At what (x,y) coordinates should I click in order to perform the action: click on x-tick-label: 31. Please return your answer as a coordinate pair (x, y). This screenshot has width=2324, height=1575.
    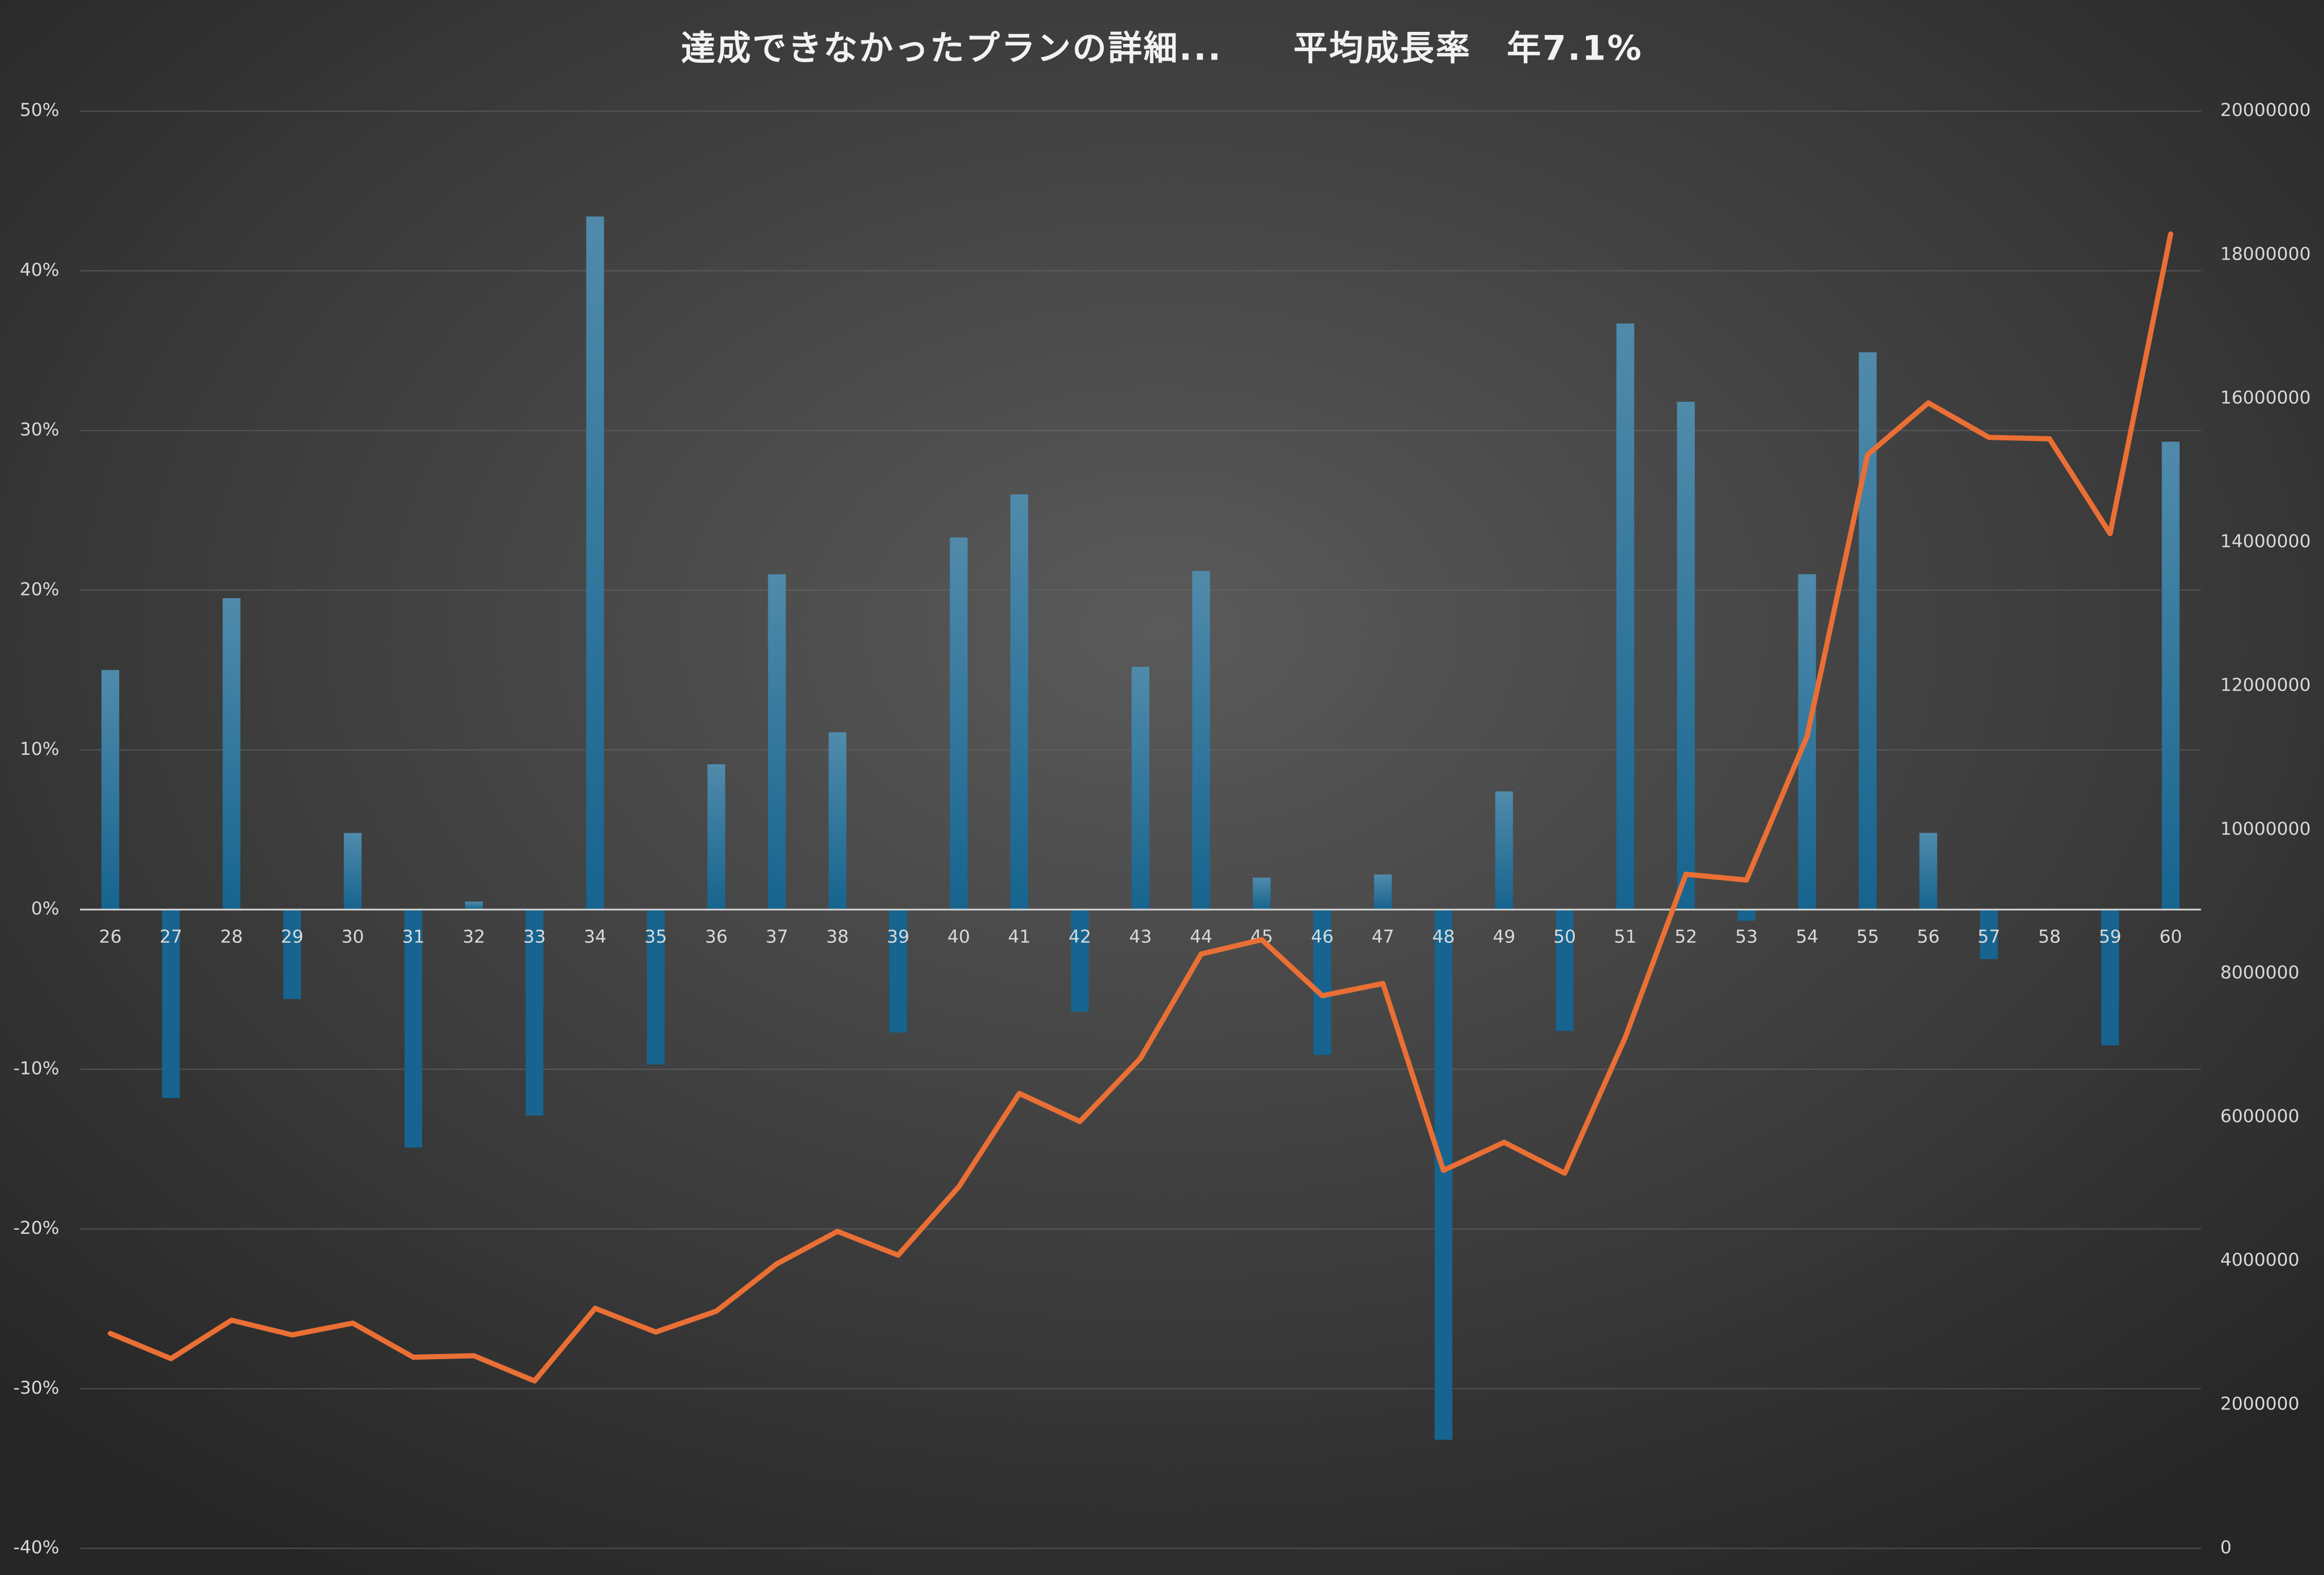
    Looking at the image, I should click on (414, 937).